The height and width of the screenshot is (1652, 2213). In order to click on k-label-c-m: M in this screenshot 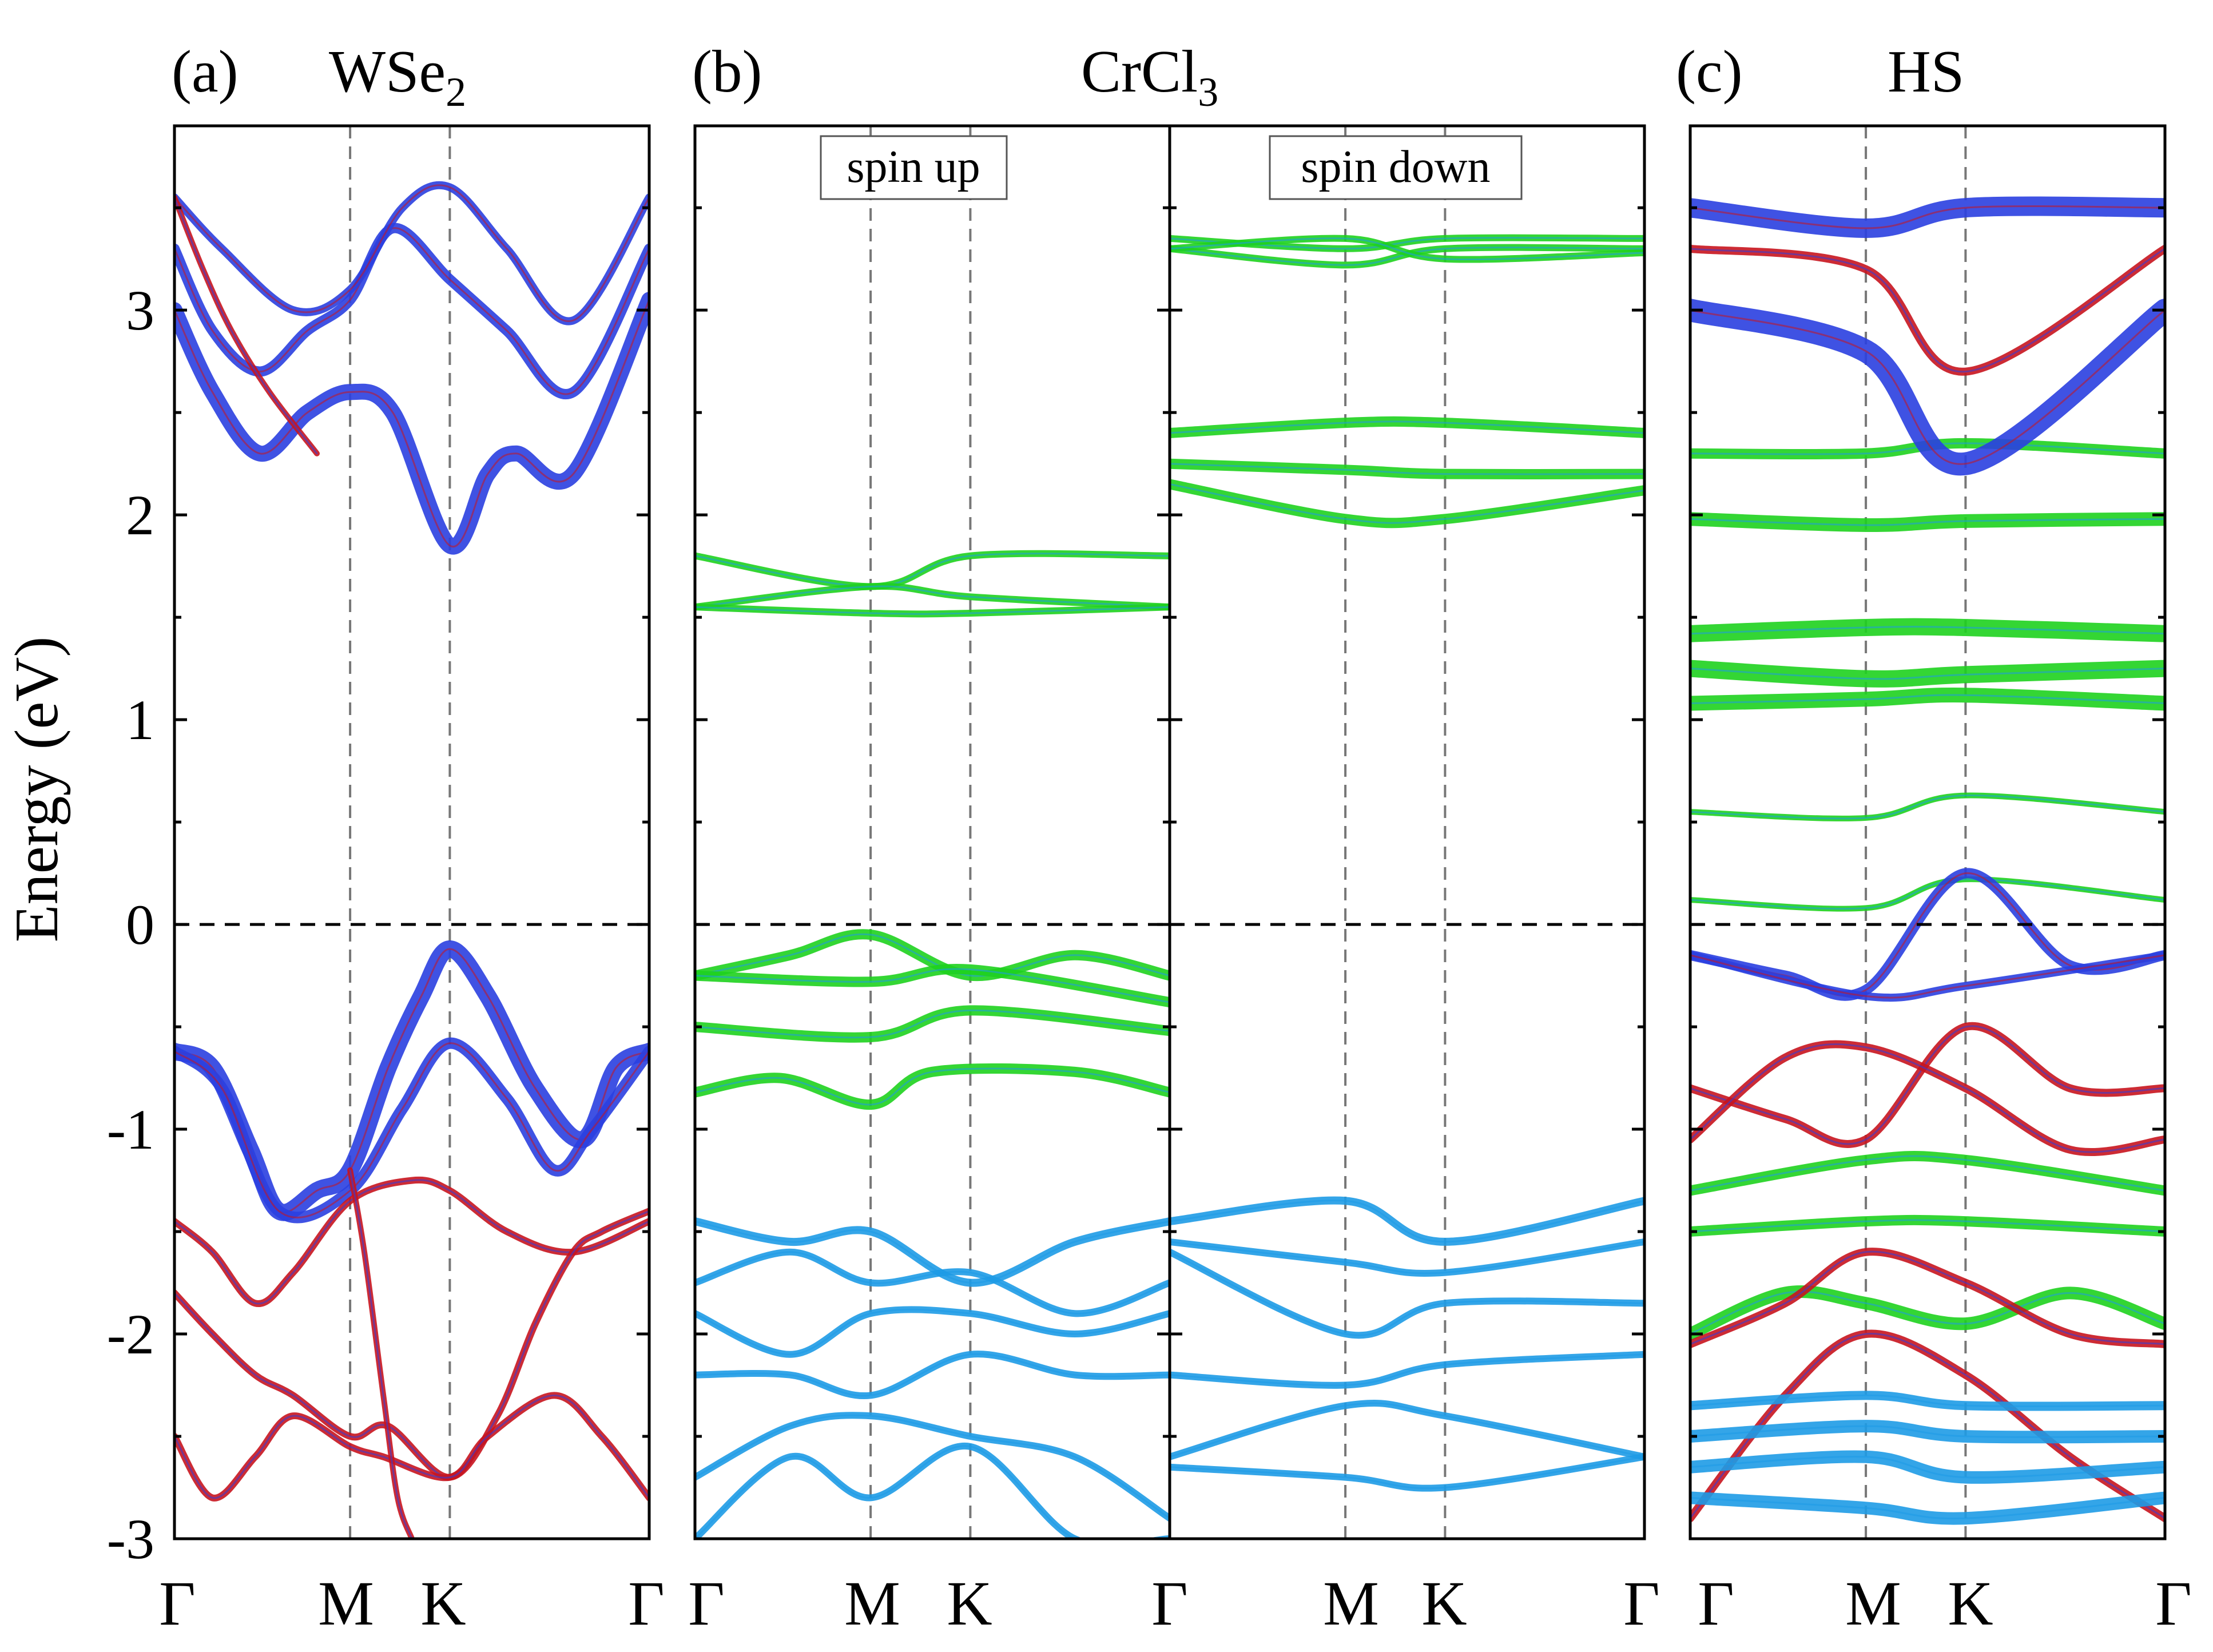, I will do `click(1873, 1603)`.